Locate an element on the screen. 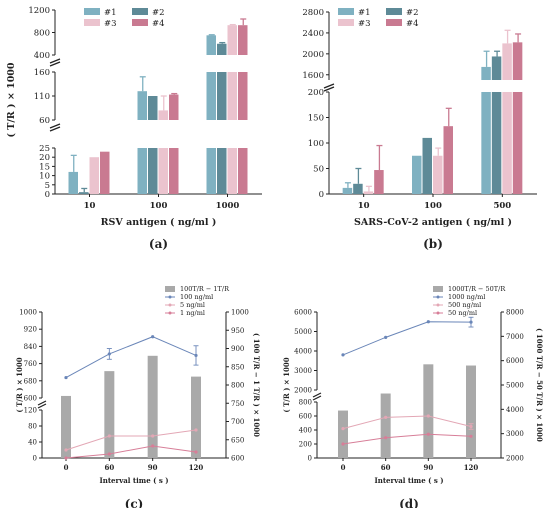  legend-label: 100T/R − 1T/R is located at coordinates (205, 289).